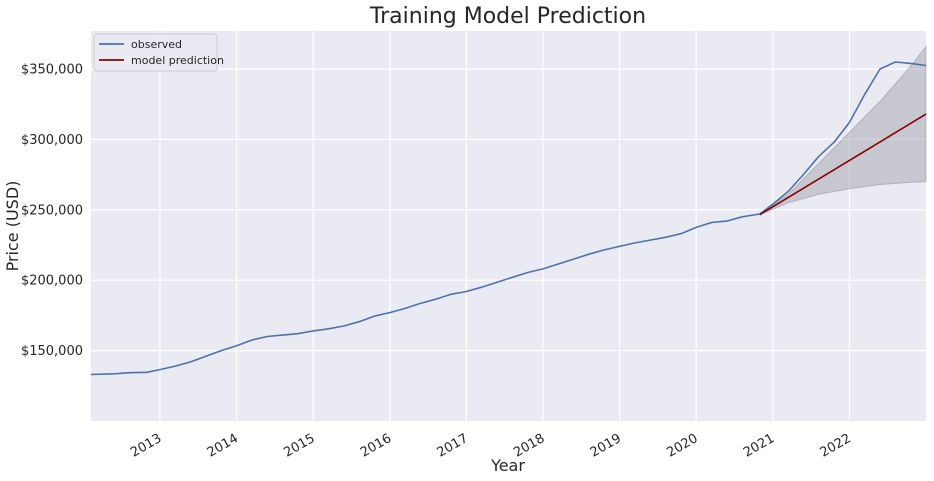 The image size is (934, 481). I want to click on x-tick-label: 2014, so click(223, 446).